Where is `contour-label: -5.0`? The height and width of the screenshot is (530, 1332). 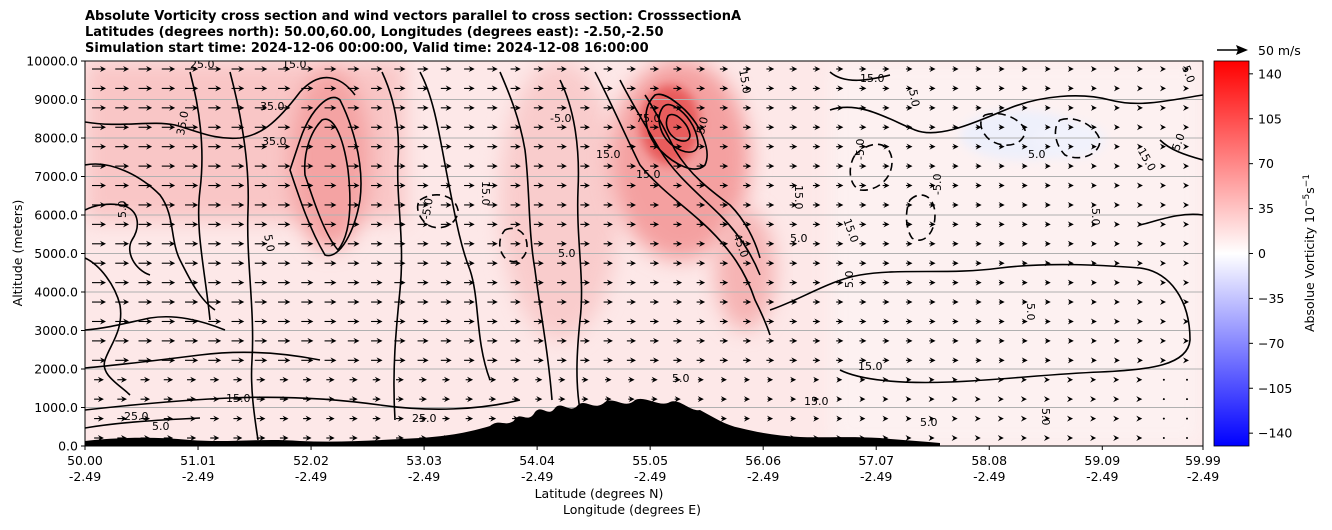 contour-label: -5.0 is located at coordinates (427, 208).